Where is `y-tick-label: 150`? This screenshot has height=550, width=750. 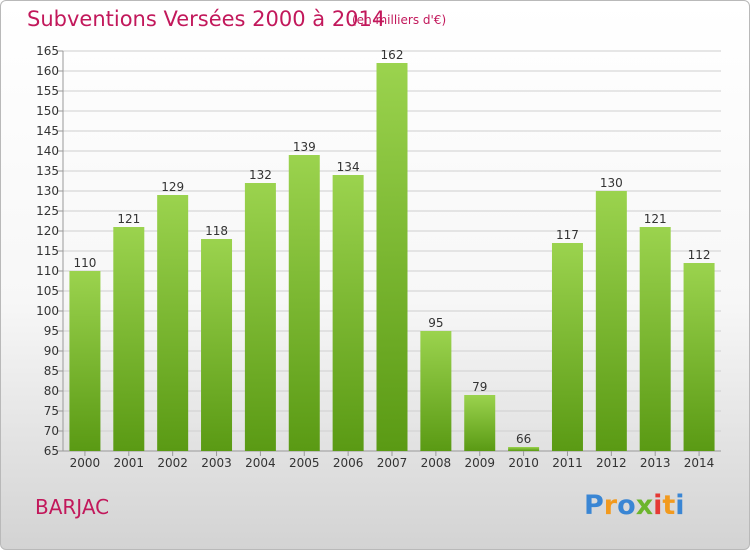
y-tick-label: 150 is located at coordinates (47, 111).